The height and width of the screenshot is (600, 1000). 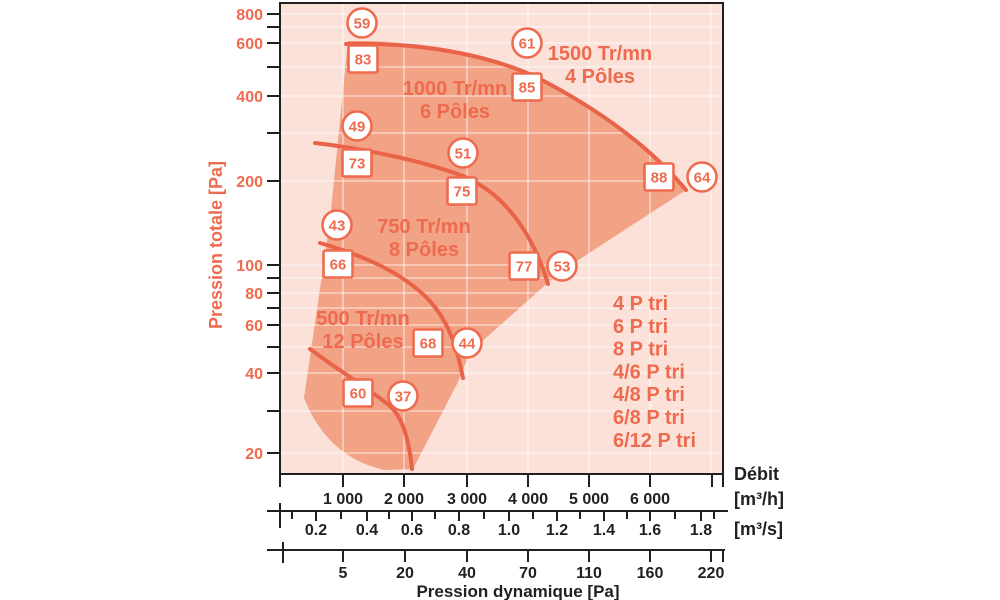 What do you see at coordinates (756, 474) in the screenshot?
I see `flow-axis-title: Débit` at bounding box center [756, 474].